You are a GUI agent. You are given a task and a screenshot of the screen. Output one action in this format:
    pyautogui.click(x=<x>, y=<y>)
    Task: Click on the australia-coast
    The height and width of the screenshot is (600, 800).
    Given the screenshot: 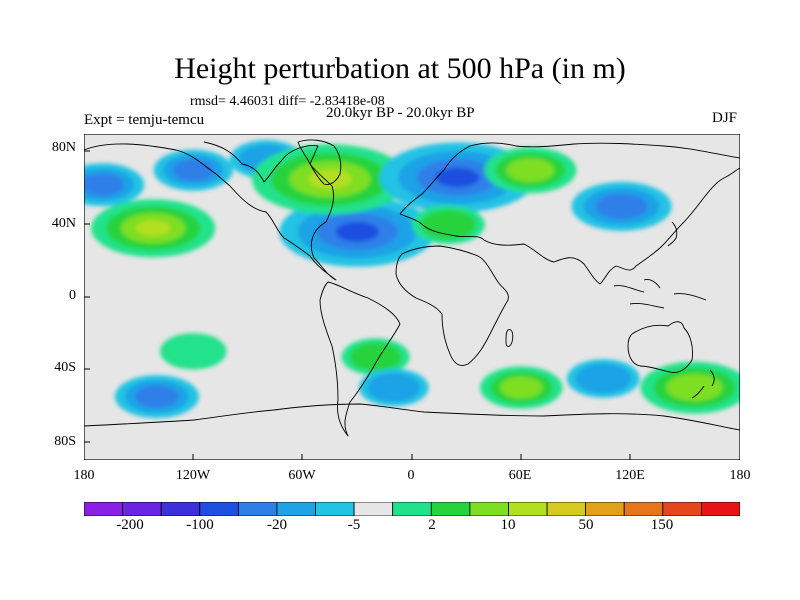 What is the action you would take?
    pyautogui.click(x=660, y=347)
    